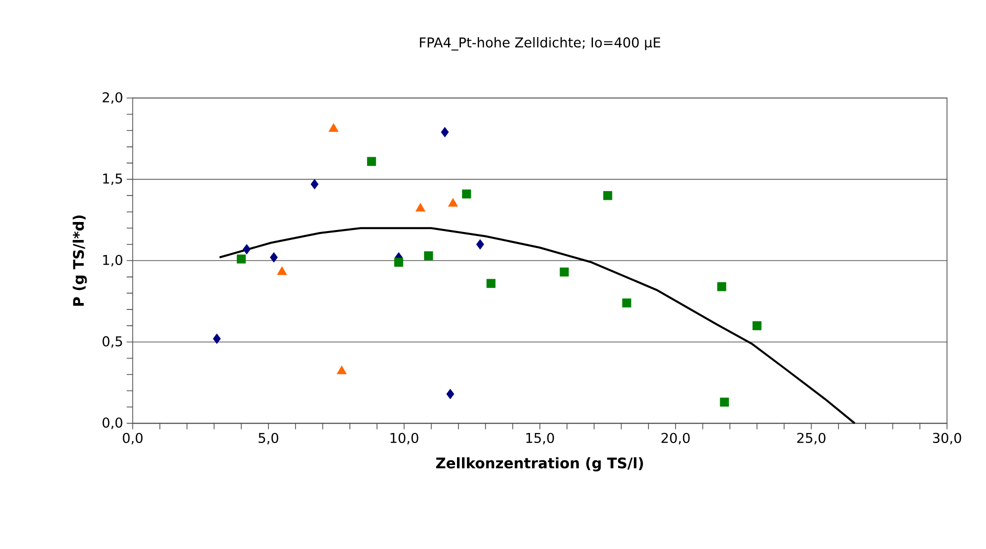 This screenshot has height=549, width=986. Describe the element at coordinates (811, 438) in the screenshot. I see `x-tick-label: 25,0` at that location.